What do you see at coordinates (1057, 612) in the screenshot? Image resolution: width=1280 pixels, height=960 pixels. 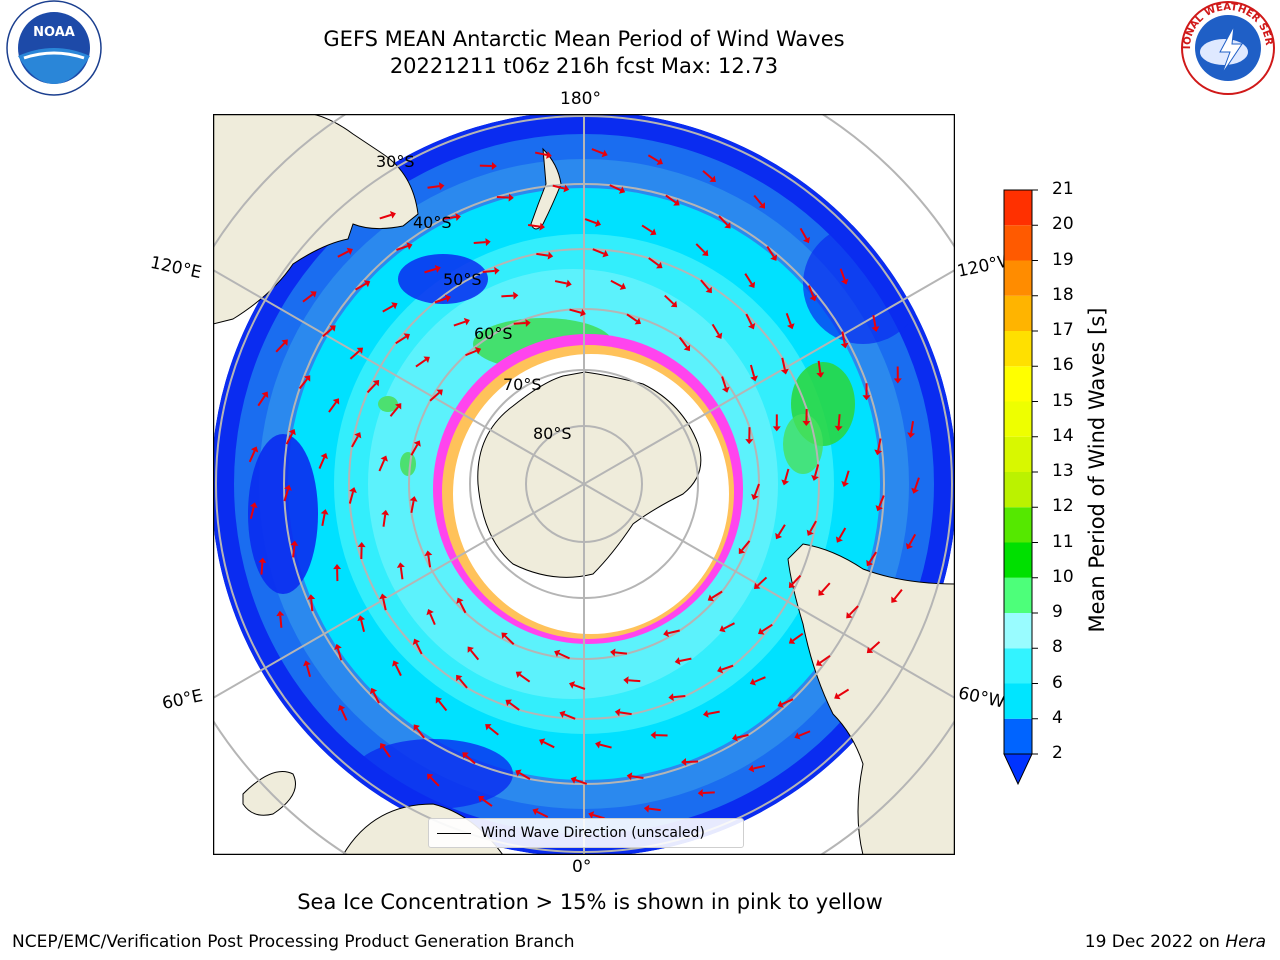 I see `colorbar-tick-label: 9` at bounding box center [1057, 612].